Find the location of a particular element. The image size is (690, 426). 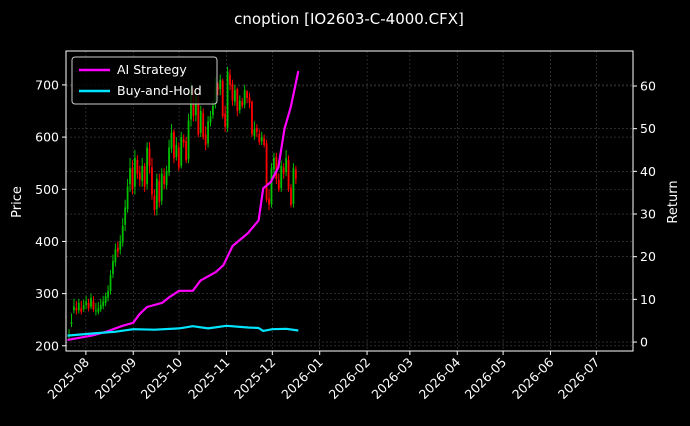

y-right-tick-label: 0 is located at coordinates (644, 342).